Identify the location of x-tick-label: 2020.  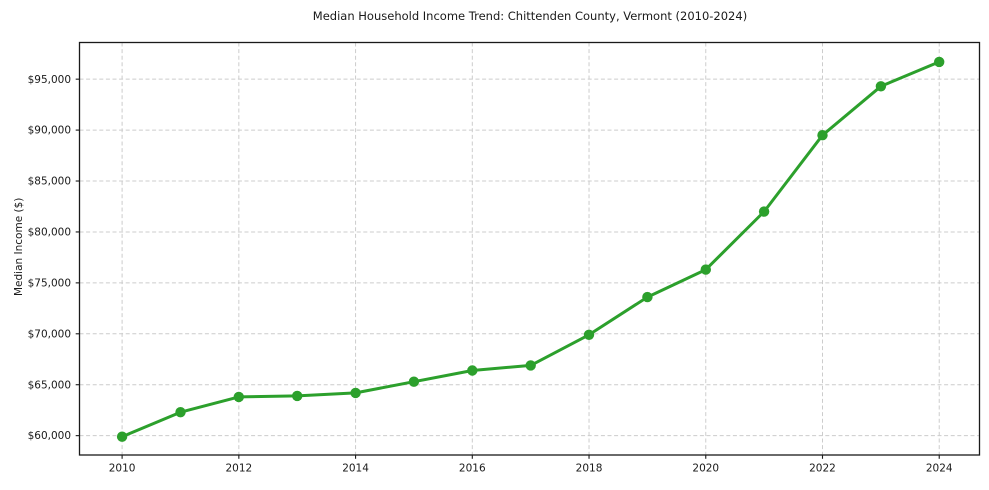
(705, 469).